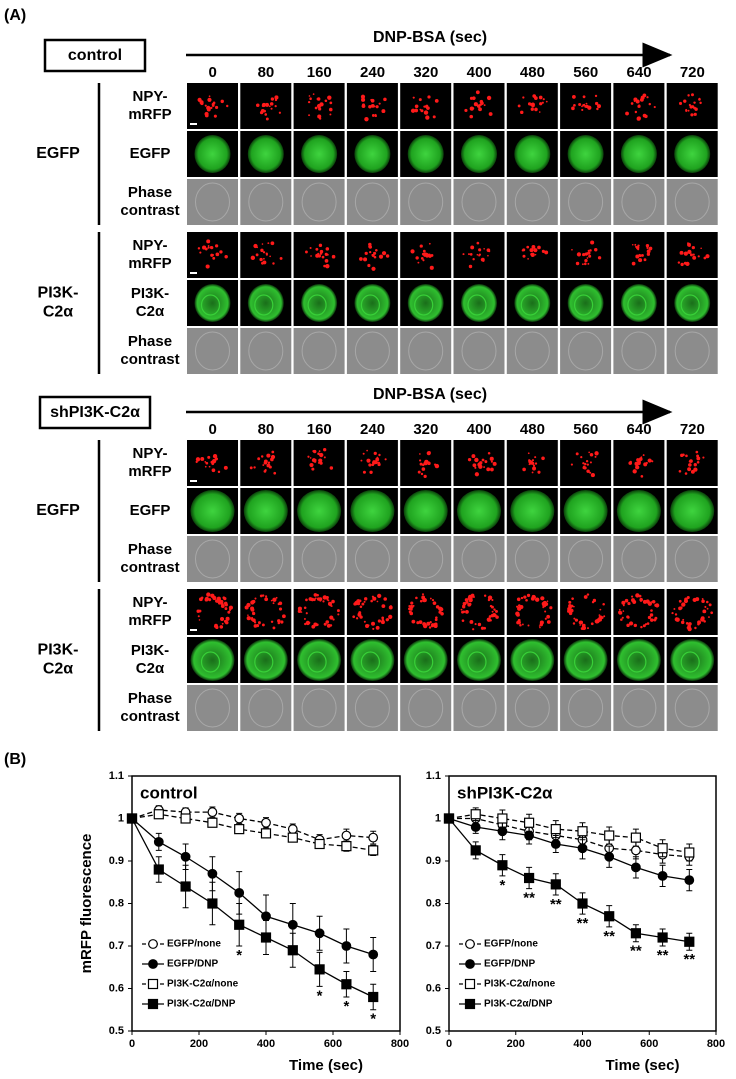 The width and height of the screenshot is (736, 1079). I want to click on row-label-line: contrast, so click(149, 567).